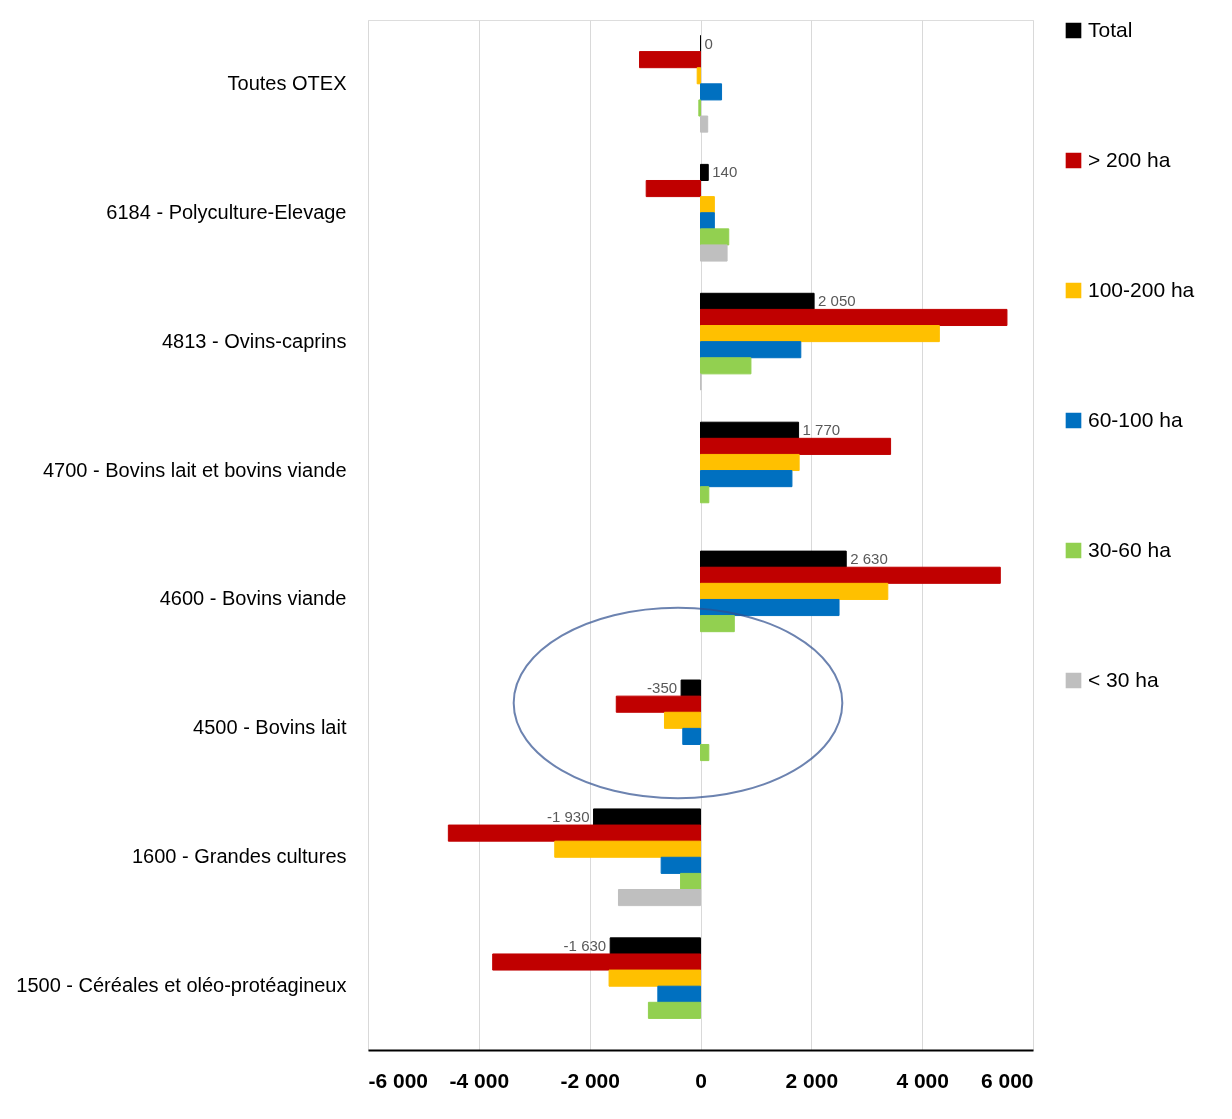 This screenshot has height=1119, width=1232. What do you see at coordinates (226, 211) in the screenshot?
I see `y-tick-label: 6184 - Polyculture-Elevage` at bounding box center [226, 211].